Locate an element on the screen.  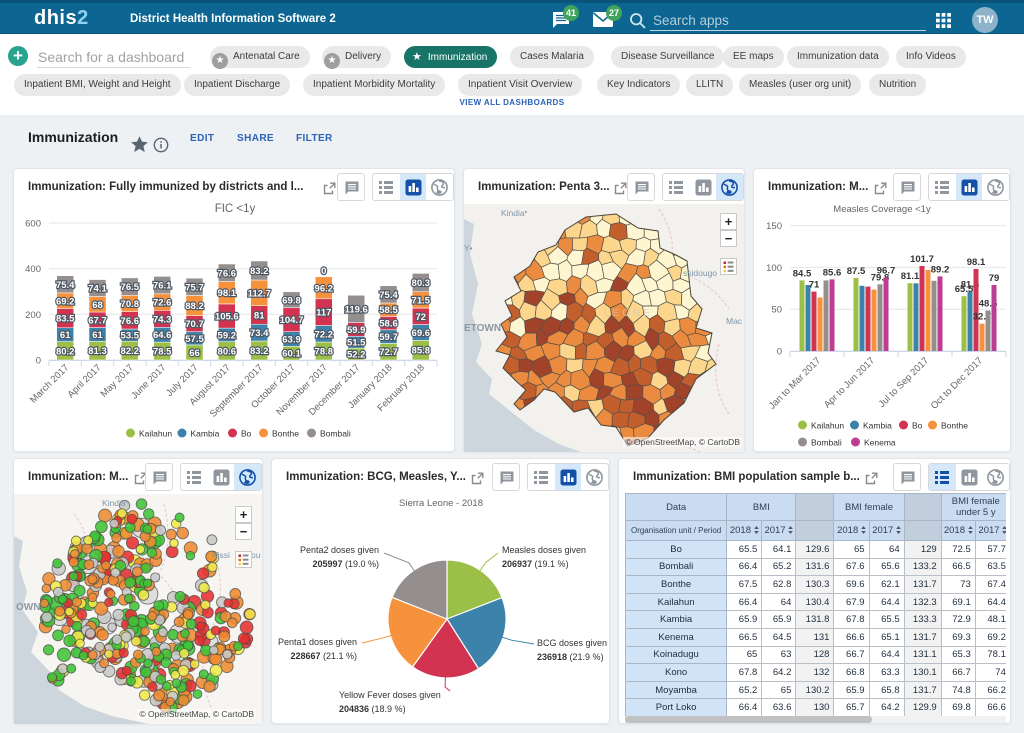
svg-text: 206937 (19.1 %) is located at coordinates (535, 564).